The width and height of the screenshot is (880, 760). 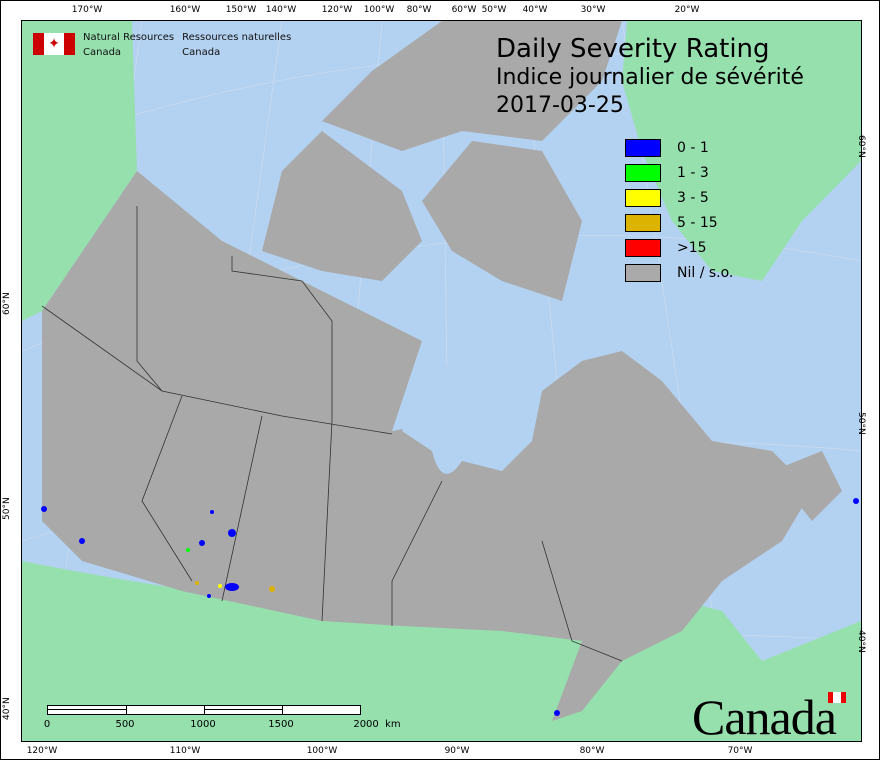 I want to click on wordmark-flag-icon, so click(x=837, y=697).